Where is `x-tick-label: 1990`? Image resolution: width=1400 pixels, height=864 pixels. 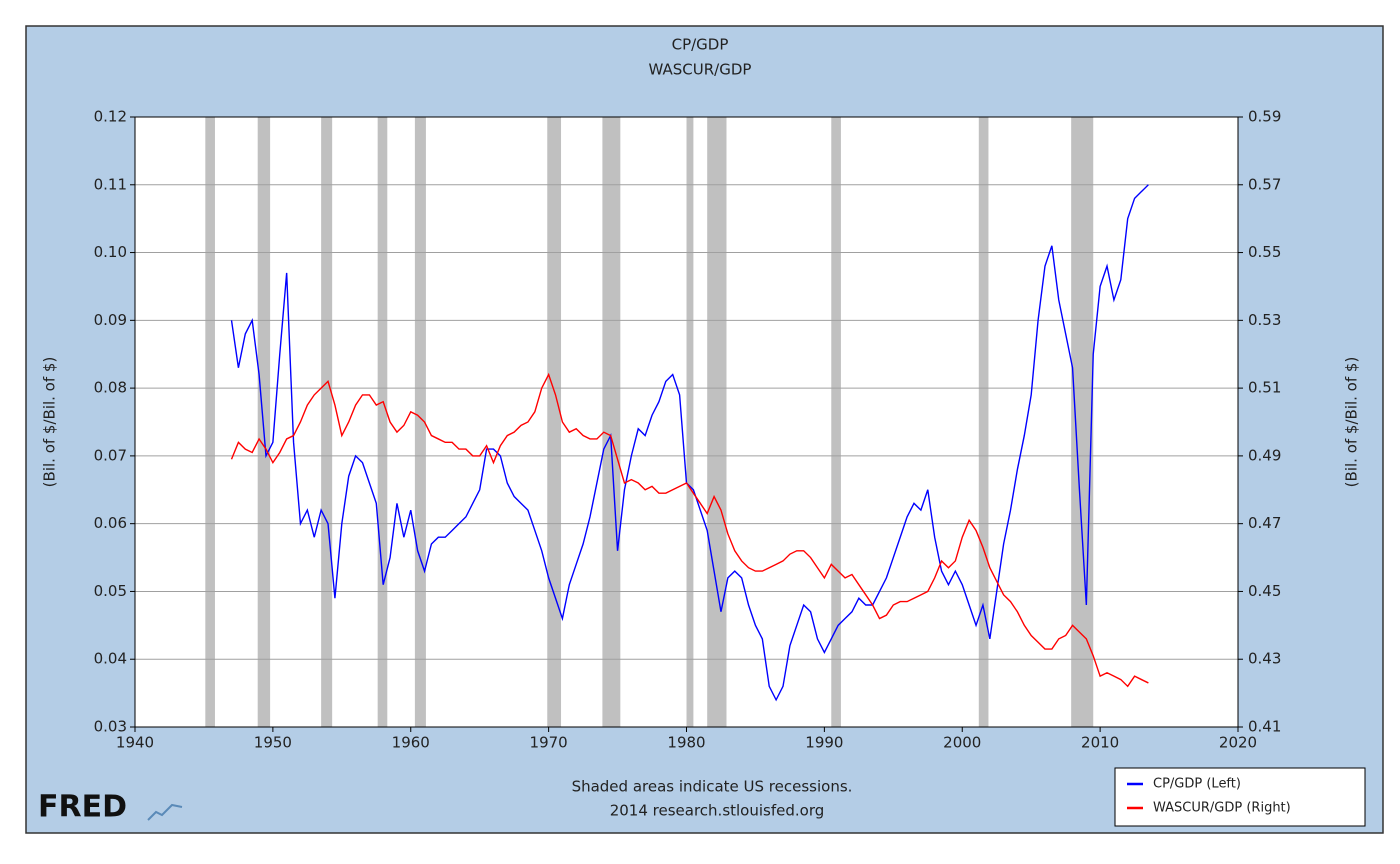 x-tick-label: 1990 is located at coordinates (824, 743).